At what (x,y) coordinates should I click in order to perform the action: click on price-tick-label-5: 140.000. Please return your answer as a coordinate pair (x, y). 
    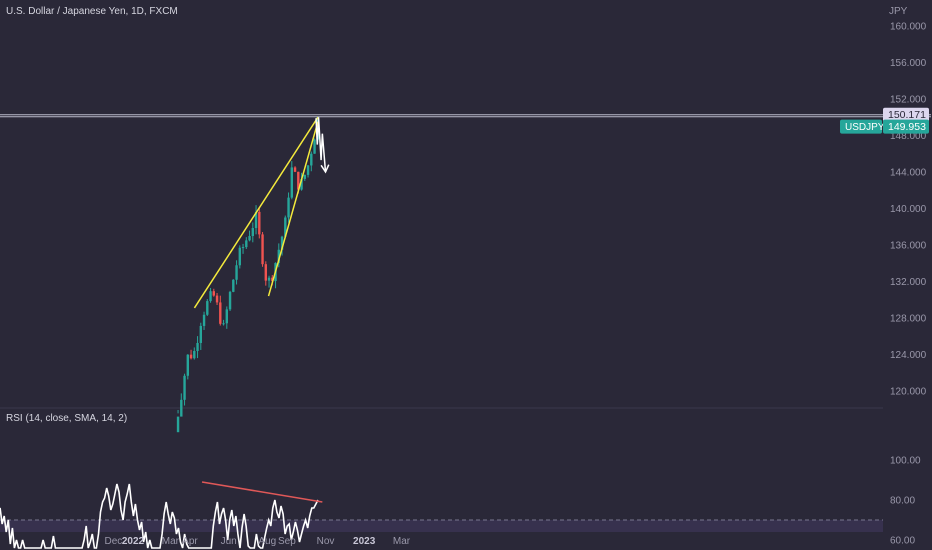
    Looking at the image, I should click on (908, 209).